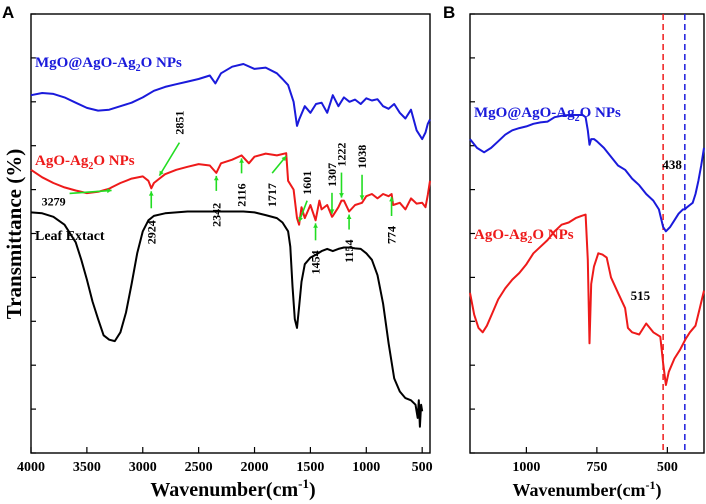 The height and width of the screenshot is (504, 706). I want to click on a-annotation-label: 2924, so click(151, 232).